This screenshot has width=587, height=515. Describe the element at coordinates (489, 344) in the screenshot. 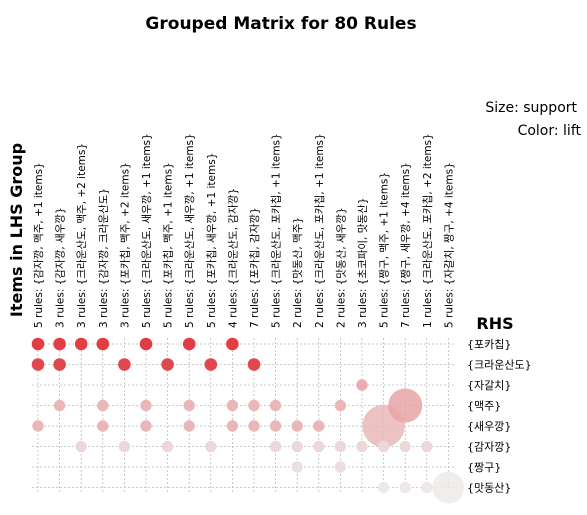

I see `rhs-item-label: {포카칩}` at that location.